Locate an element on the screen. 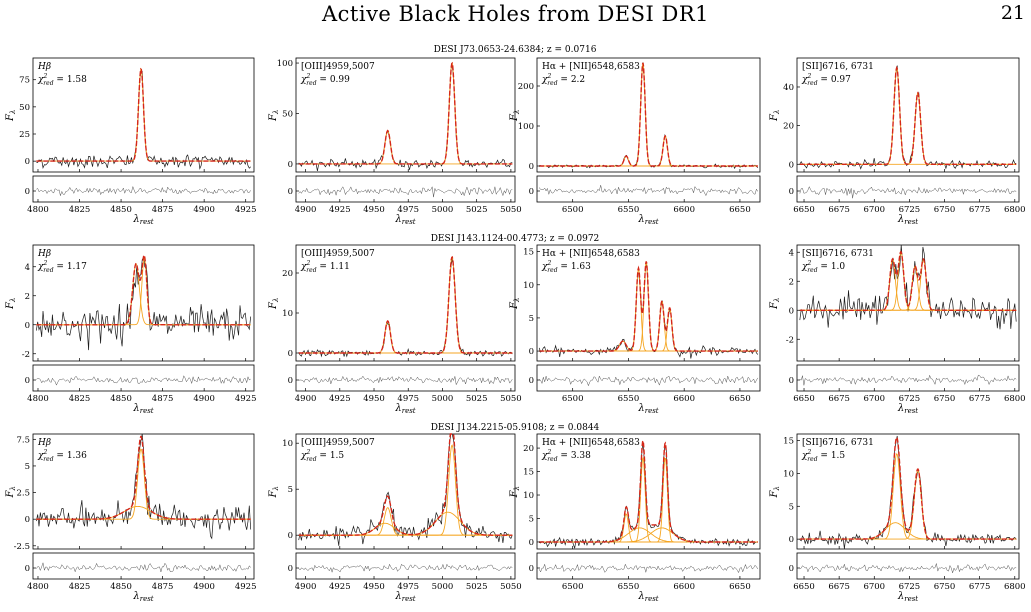  x-tick-label: 6600 is located at coordinates (684, 587).